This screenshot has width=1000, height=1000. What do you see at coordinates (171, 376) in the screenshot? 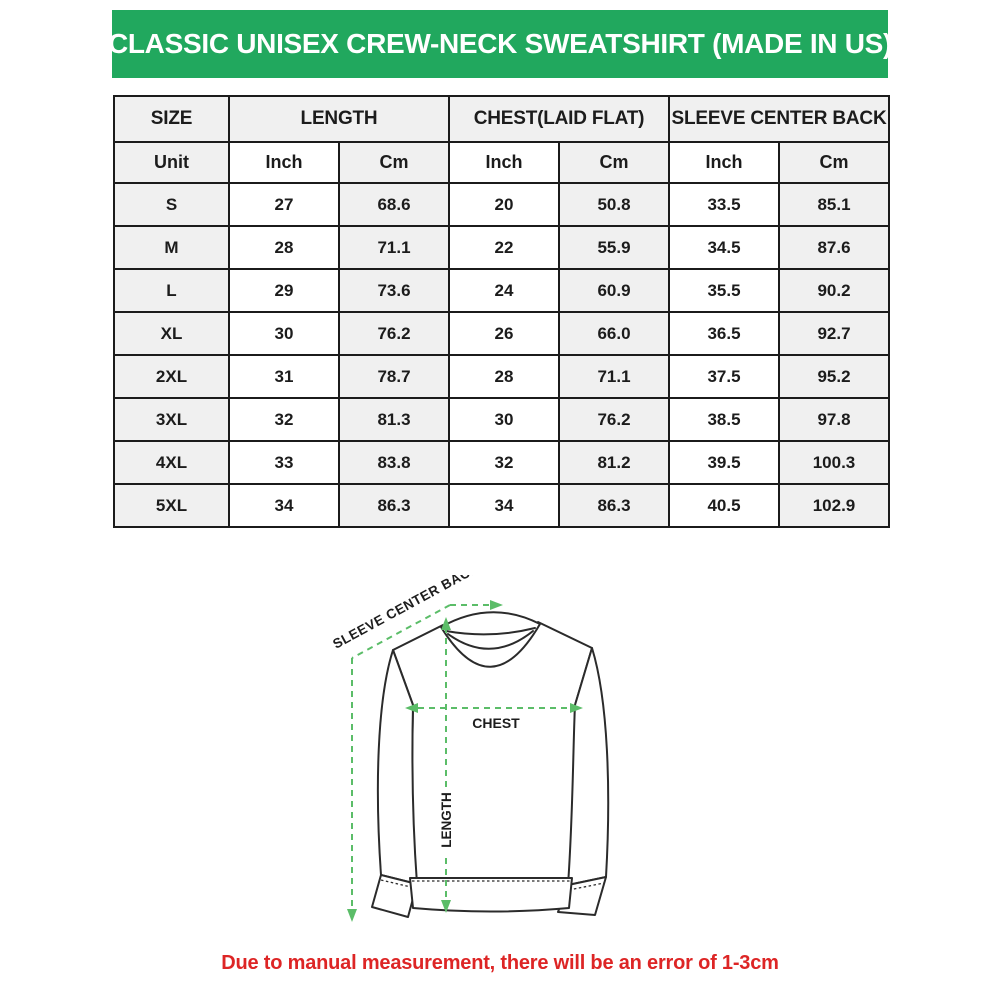
I see `size-cell: 2XL` at bounding box center [171, 376].